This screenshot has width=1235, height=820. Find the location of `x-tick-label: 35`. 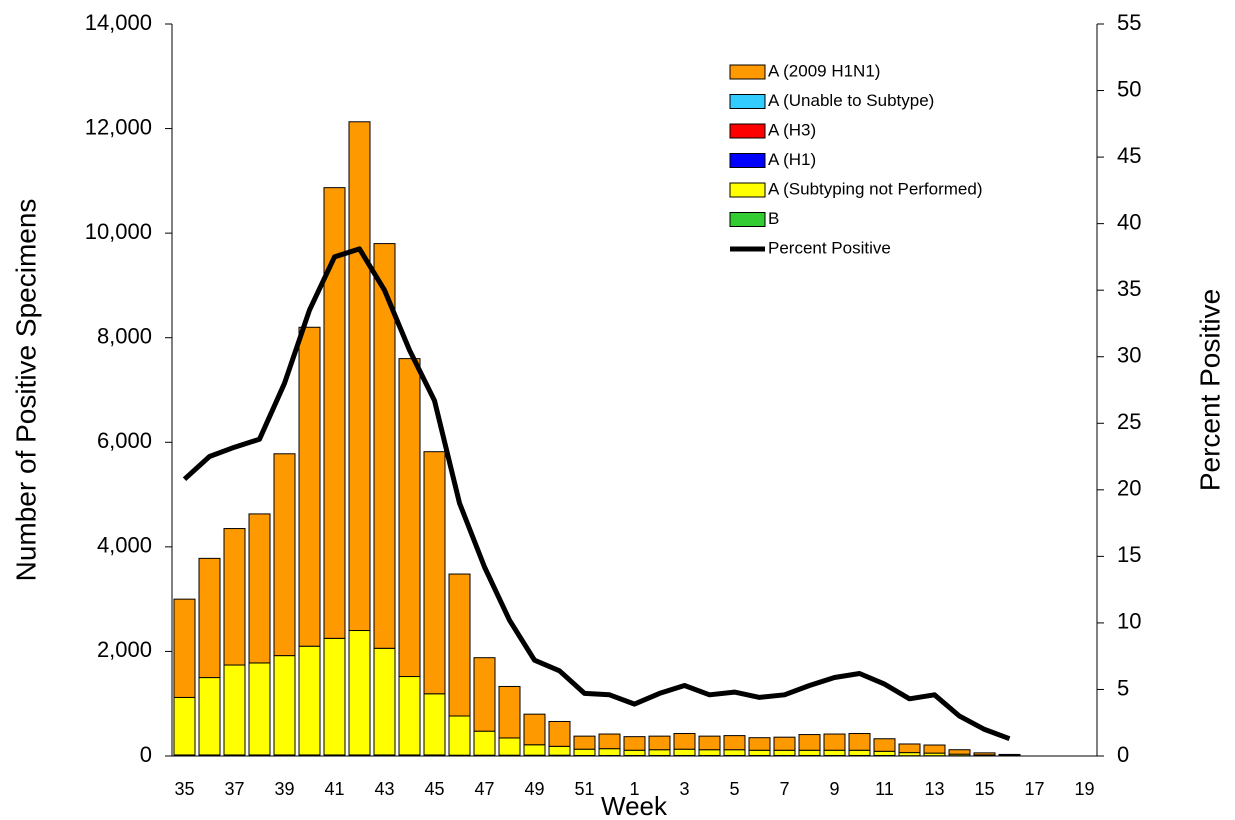

x-tick-label: 35 is located at coordinates (184, 789).